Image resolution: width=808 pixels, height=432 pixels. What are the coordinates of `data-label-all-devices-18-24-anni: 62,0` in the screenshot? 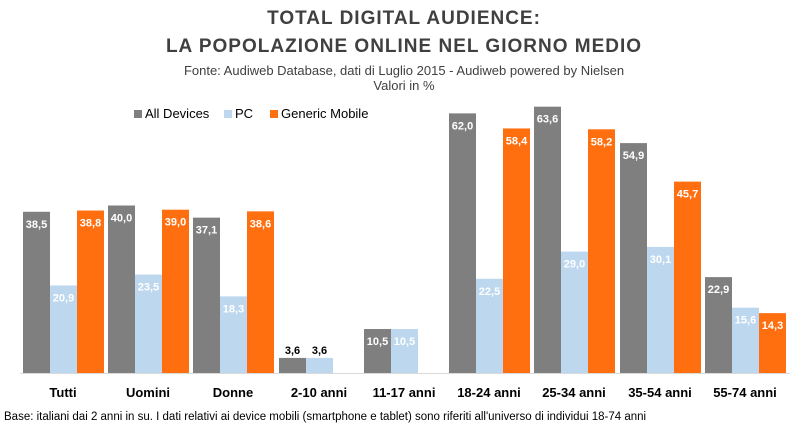 It's located at (462, 126).